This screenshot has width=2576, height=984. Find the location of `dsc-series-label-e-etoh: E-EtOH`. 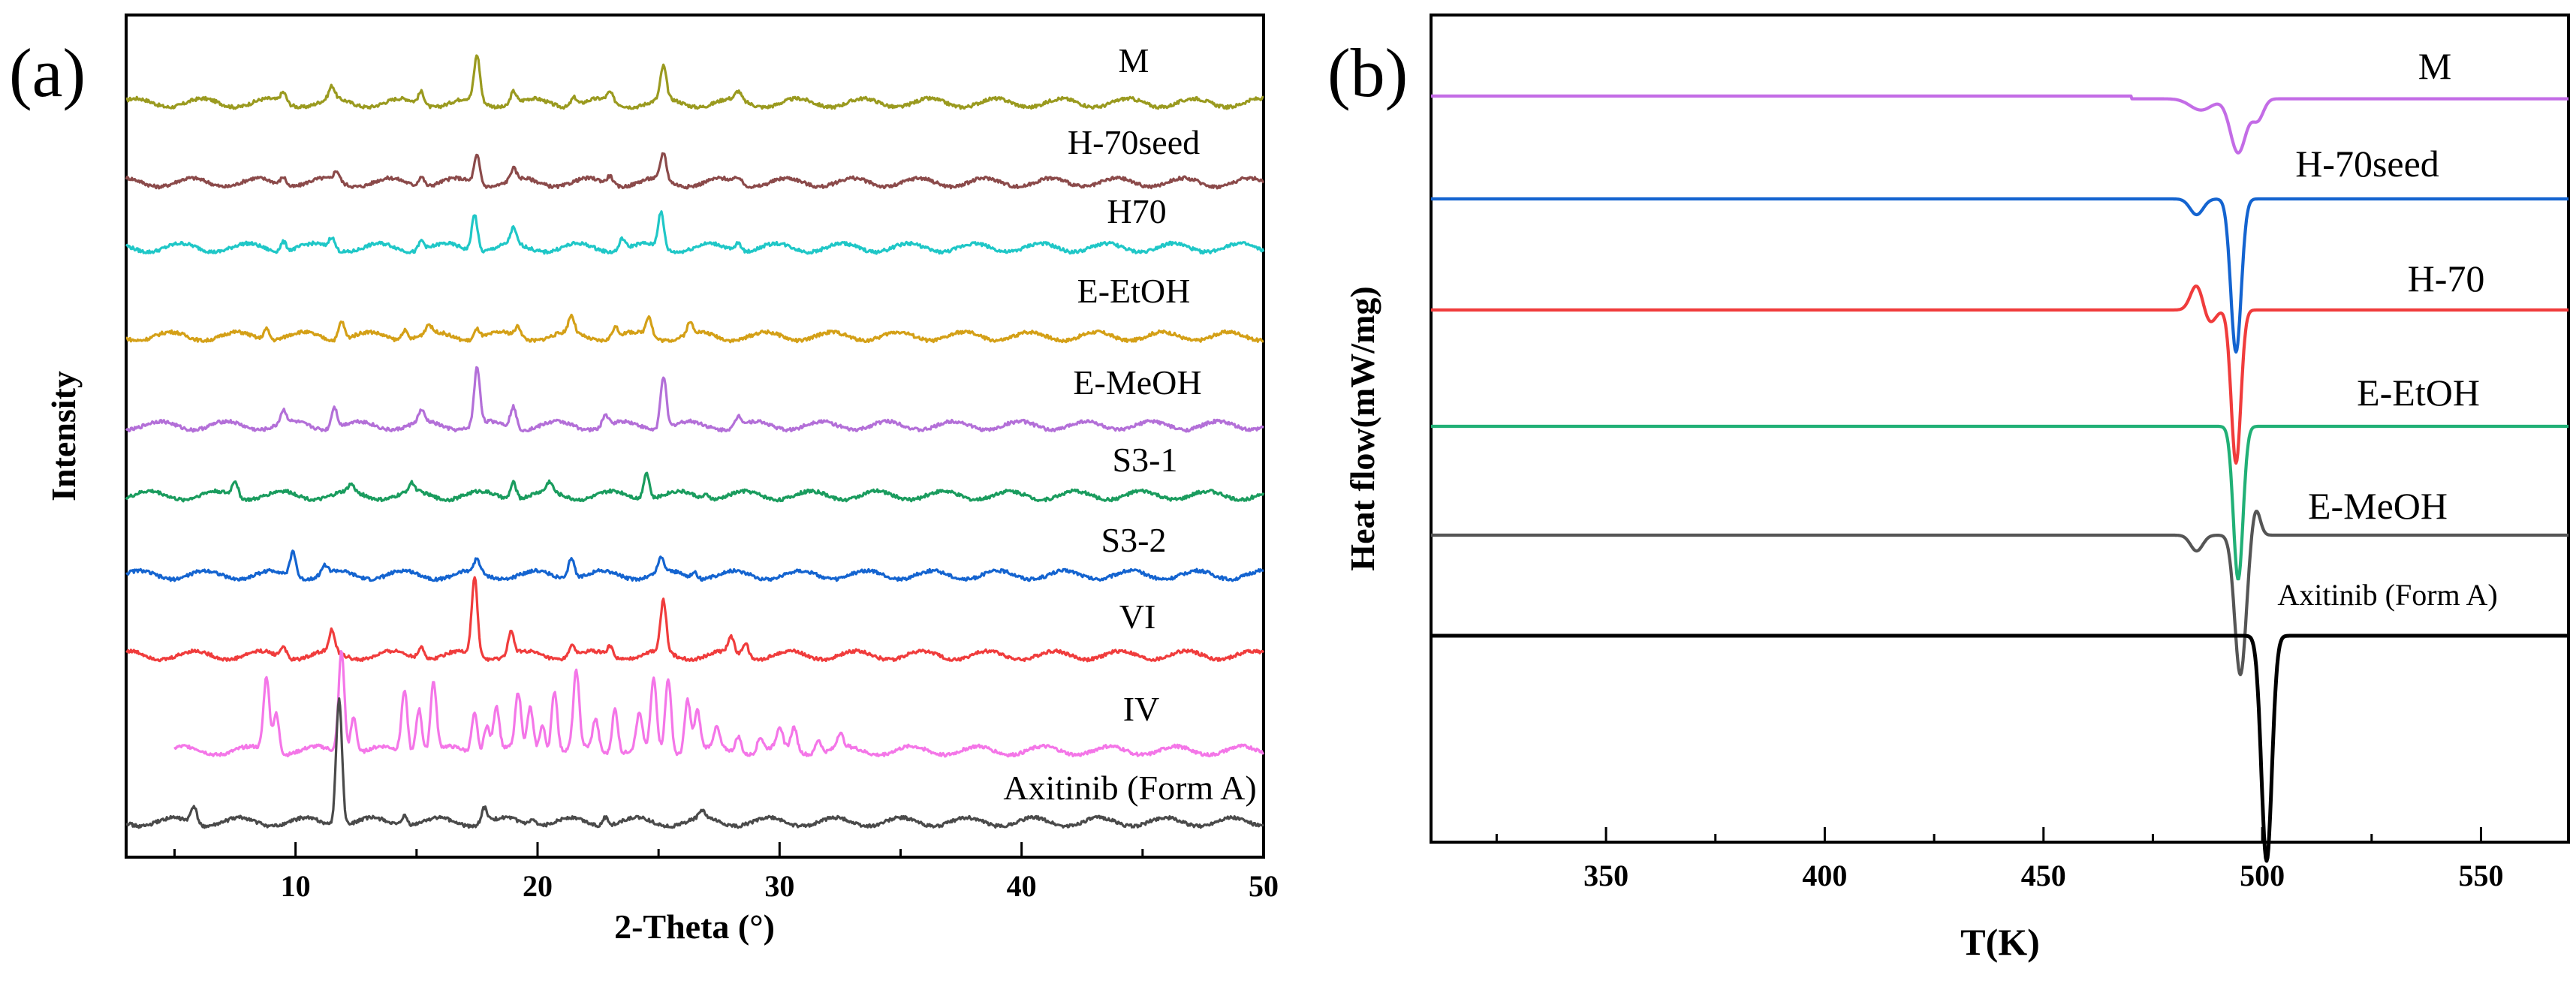

dsc-series-label-e-etoh: E-EtOH is located at coordinates (2418, 393).